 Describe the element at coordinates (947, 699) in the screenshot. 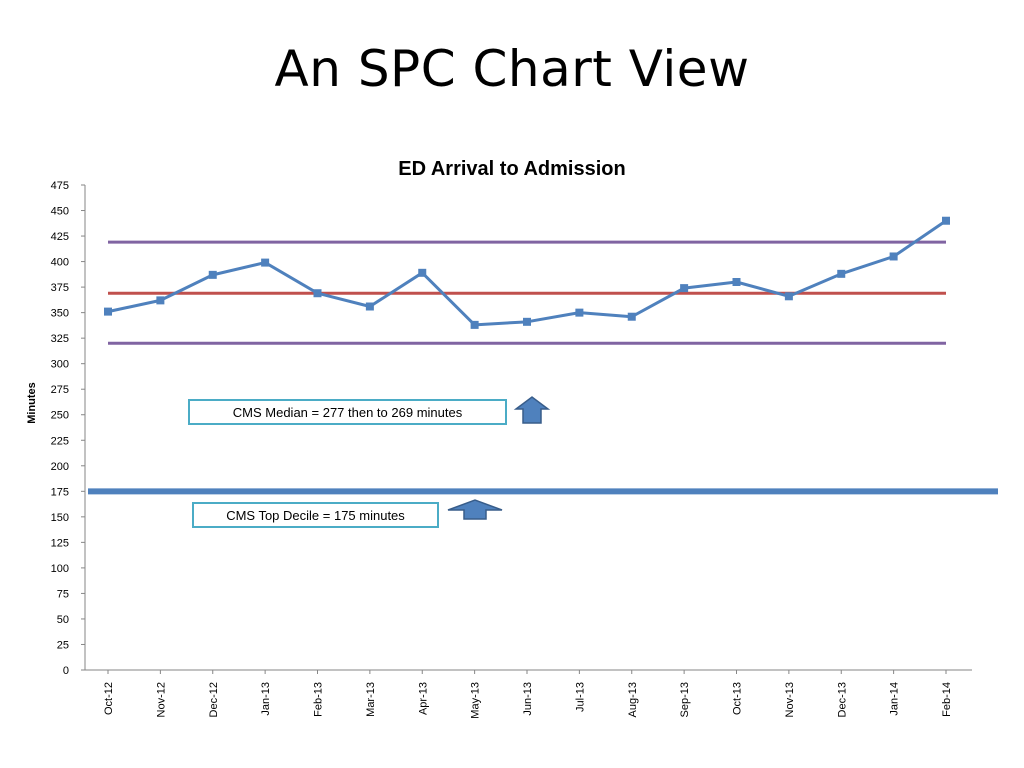

I see `x-tick-label: Feb-14` at that location.